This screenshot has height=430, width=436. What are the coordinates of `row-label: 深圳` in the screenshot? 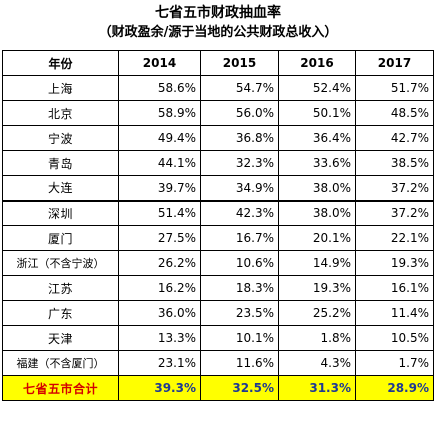 It's located at (60, 212).